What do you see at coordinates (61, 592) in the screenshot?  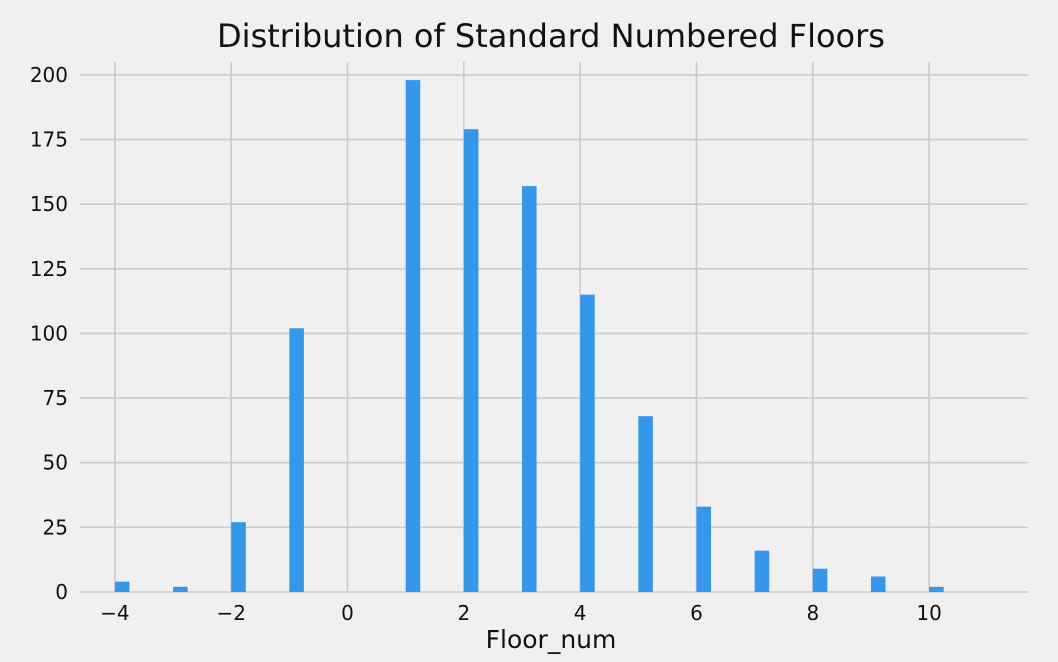 I see `y-tick-label: 0` at bounding box center [61, 592].